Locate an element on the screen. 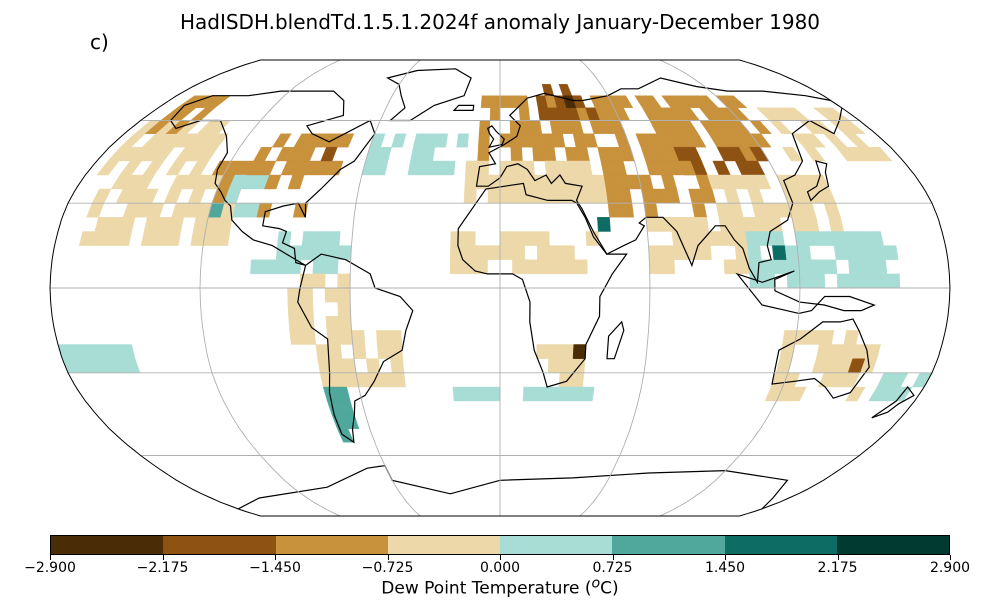  colorbar-tick-label: −0.725 is located at coordinates (387, 568).